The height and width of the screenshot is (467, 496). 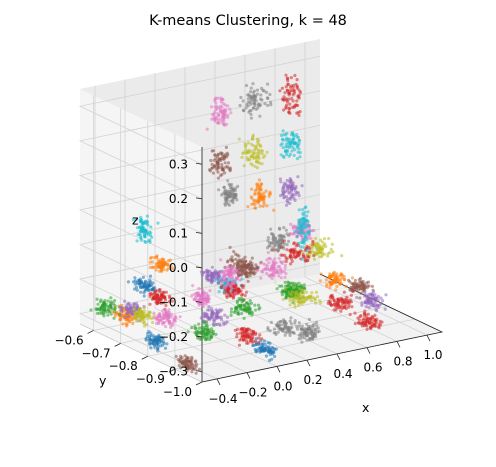 What do you see at coordinates (228, 195) in the screenshot?
I see `cluster-8-point` at bounding box center [228, 195].